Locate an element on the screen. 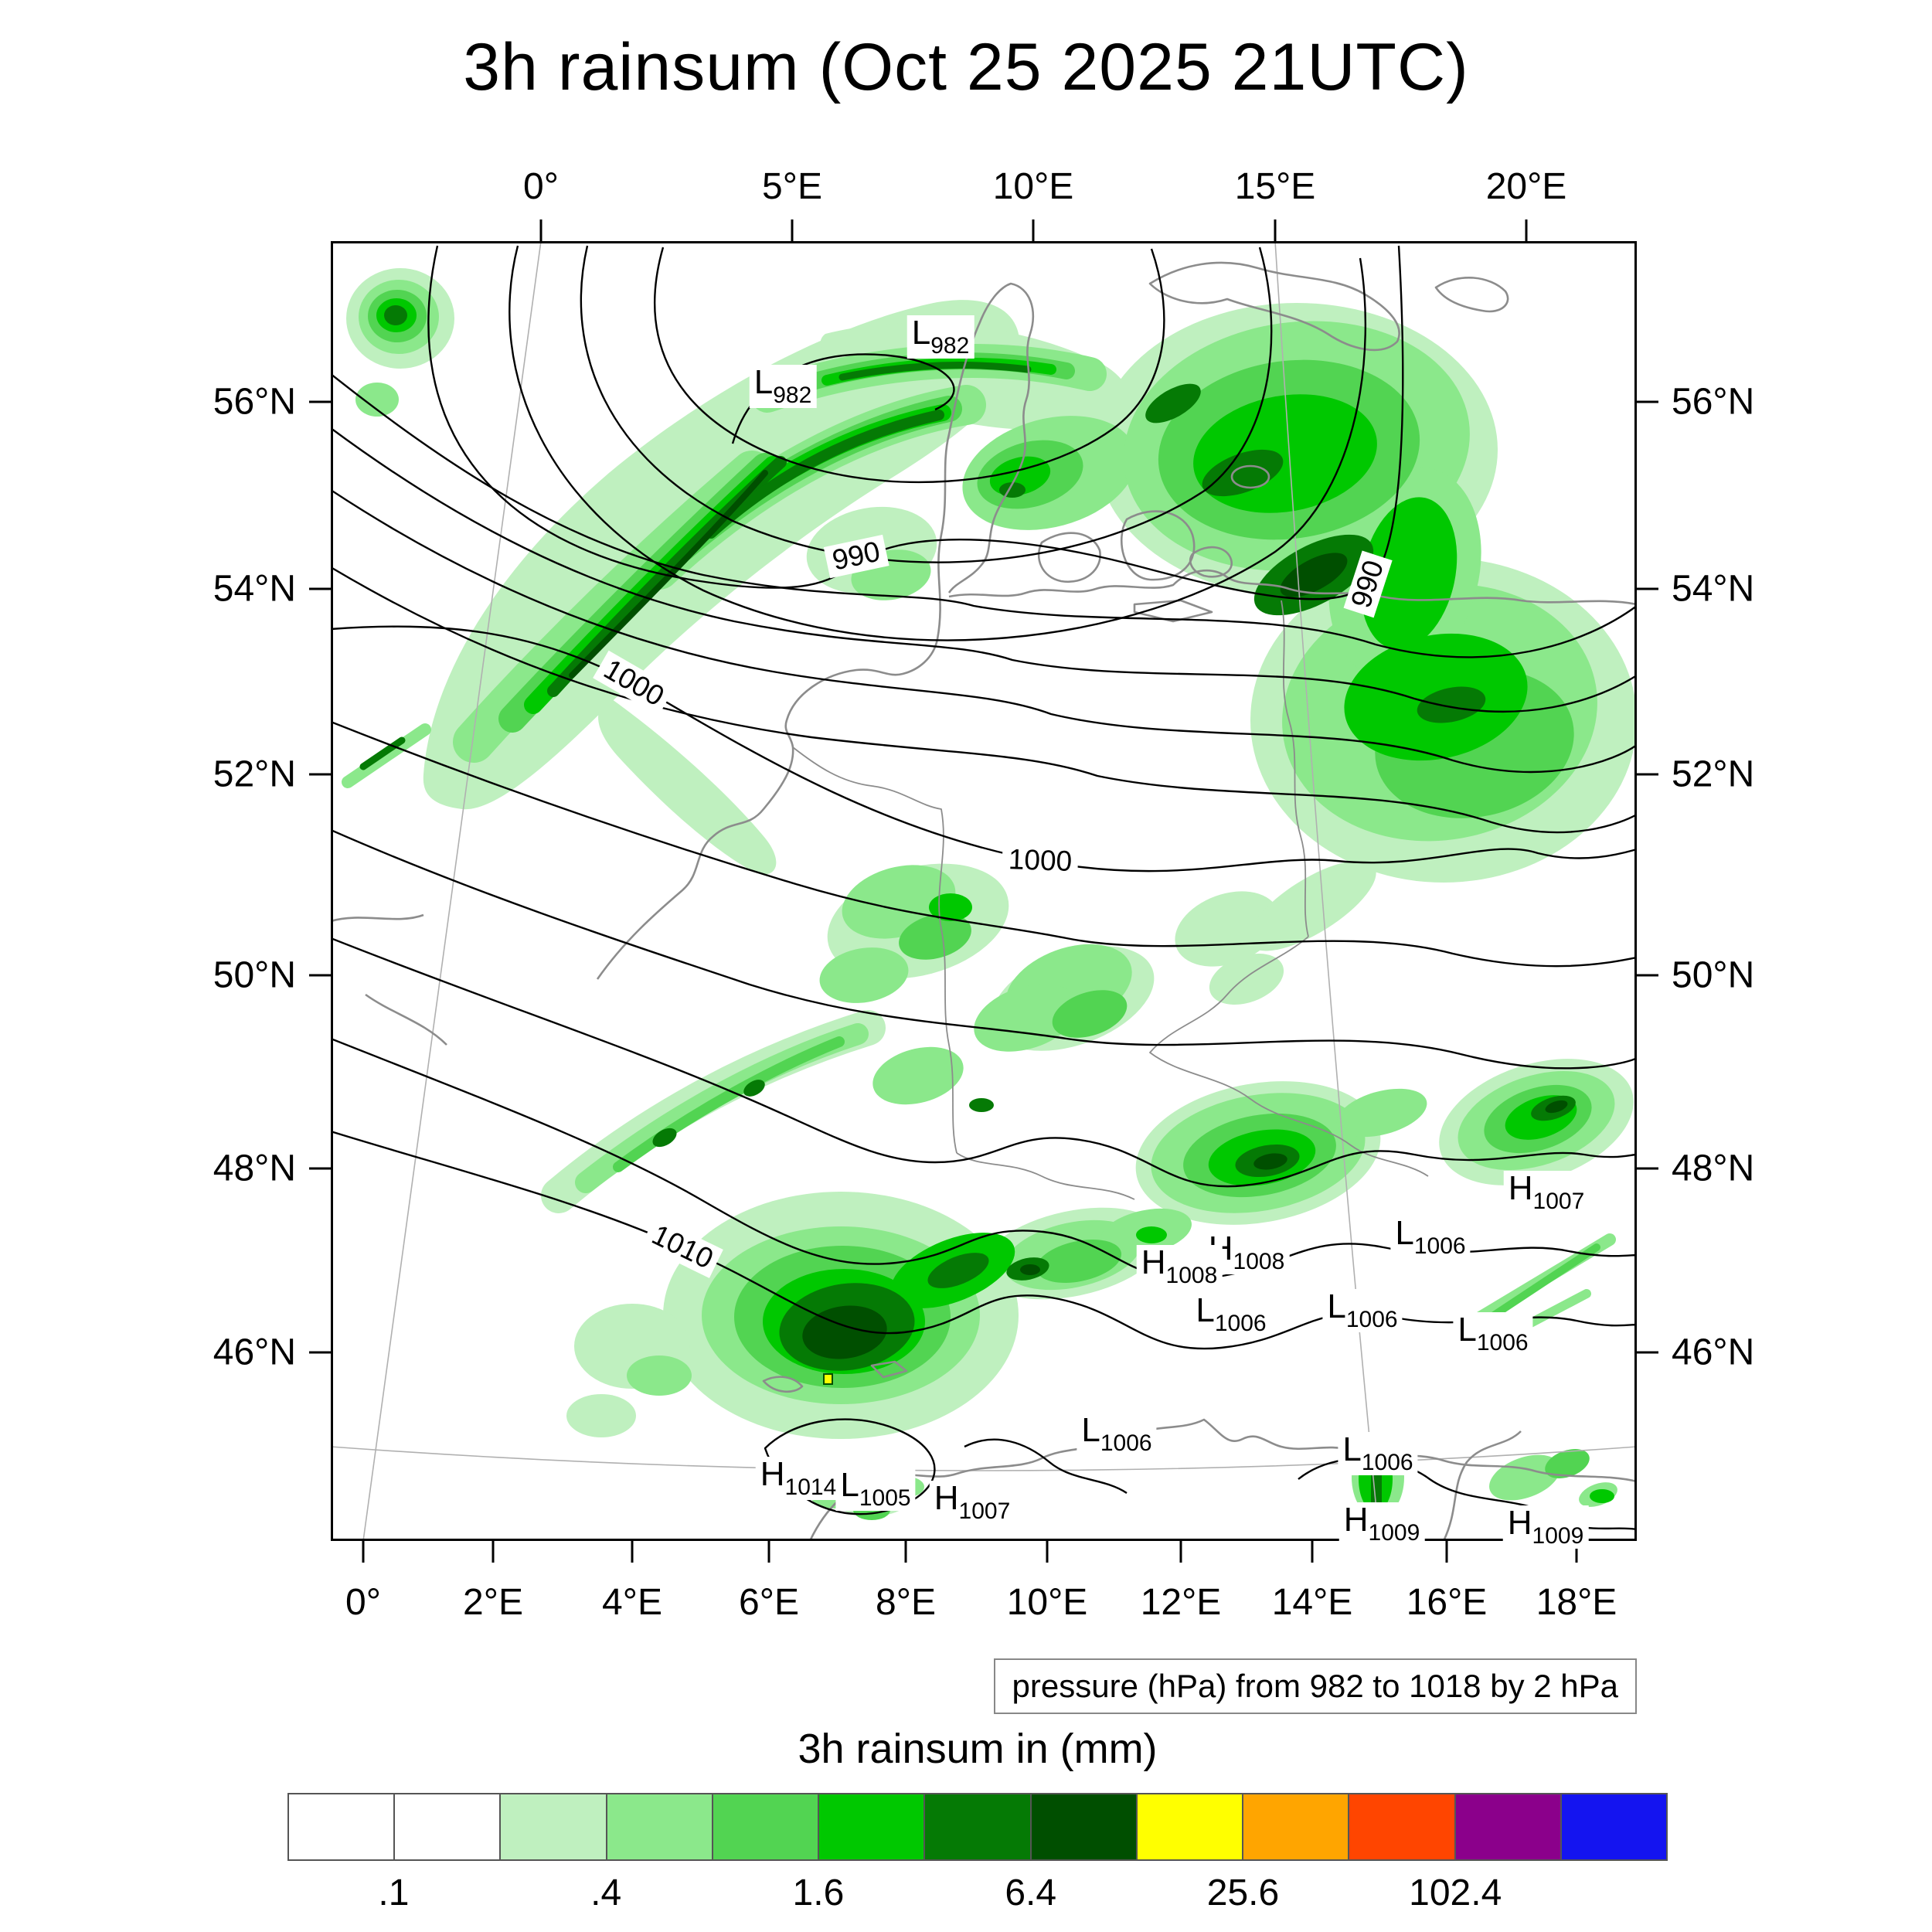  parallel-line is located at coordinates (984, 1459).